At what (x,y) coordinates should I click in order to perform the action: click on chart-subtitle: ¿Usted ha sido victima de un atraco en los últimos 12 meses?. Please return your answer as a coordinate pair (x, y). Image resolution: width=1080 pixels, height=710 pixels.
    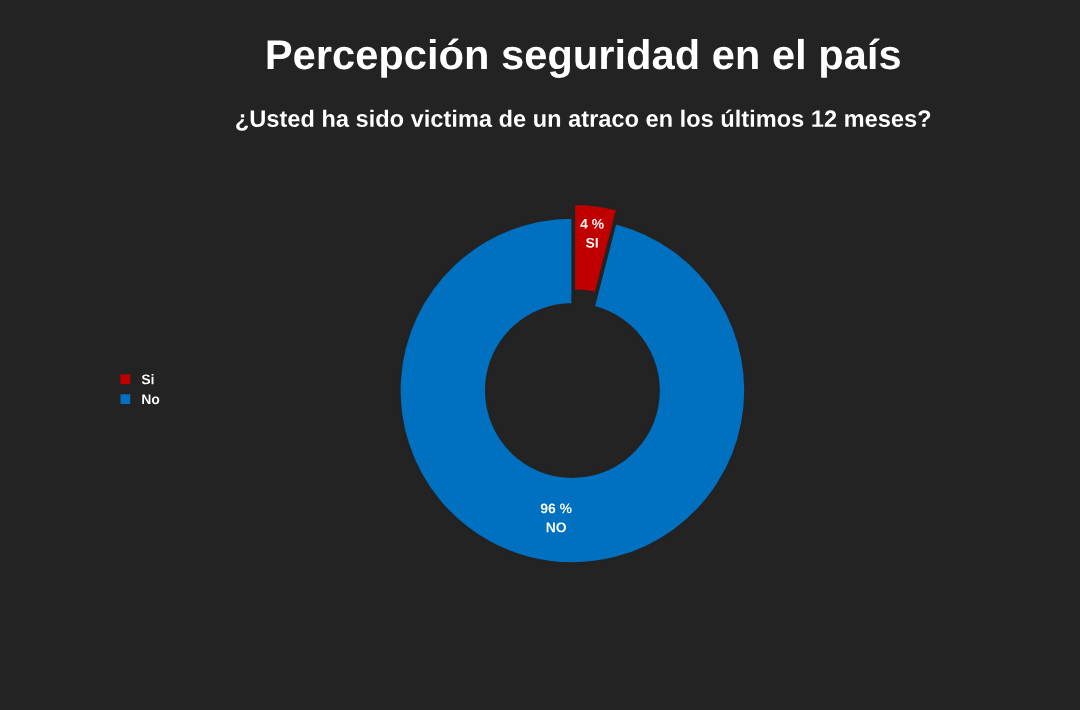
    Looking at the image, I should click on (583, 120).